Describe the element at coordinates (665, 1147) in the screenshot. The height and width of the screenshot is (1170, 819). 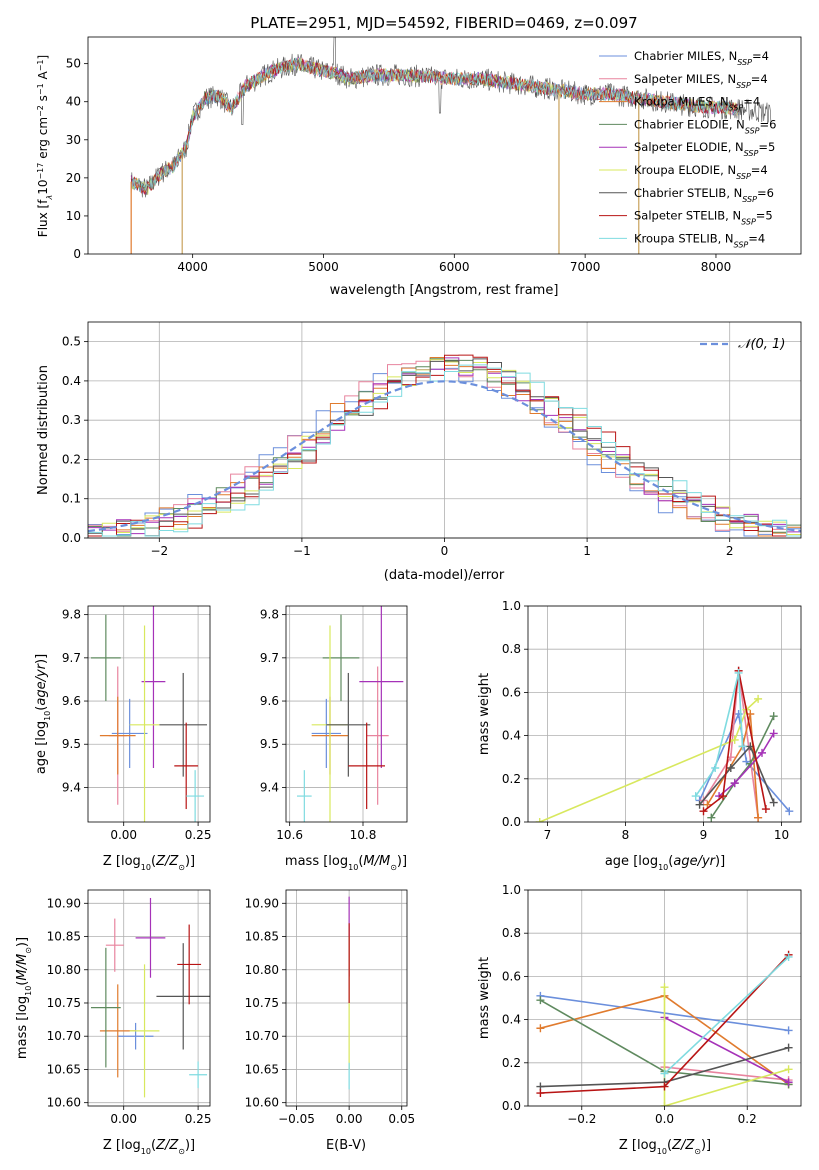
I see `x-axis-label: Z [log10(Z/Z⊙)]` at that location.